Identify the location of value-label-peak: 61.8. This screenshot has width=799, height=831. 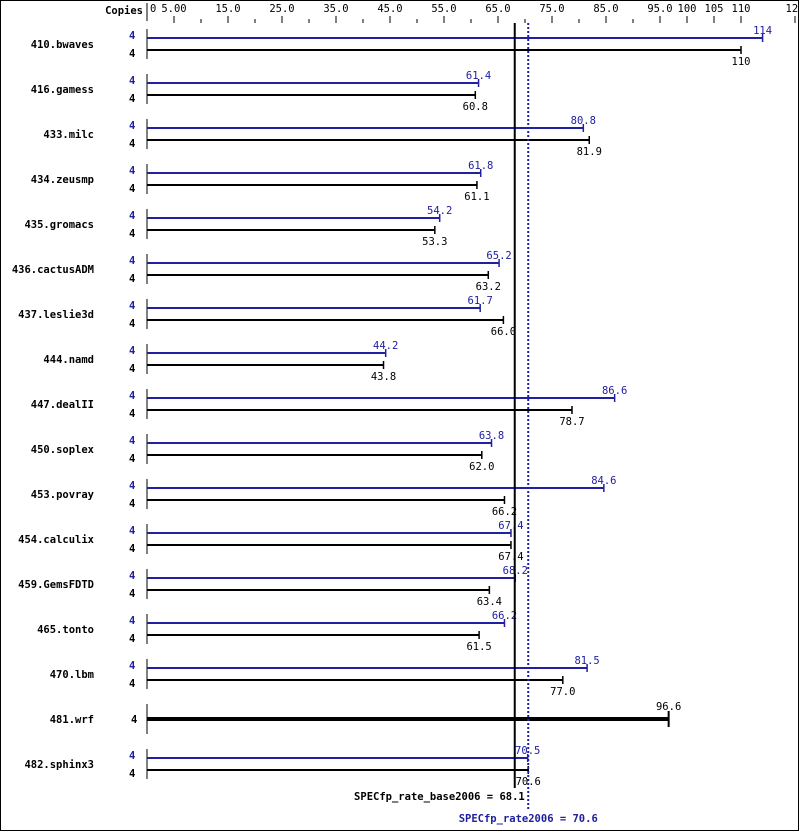
(480, 166).